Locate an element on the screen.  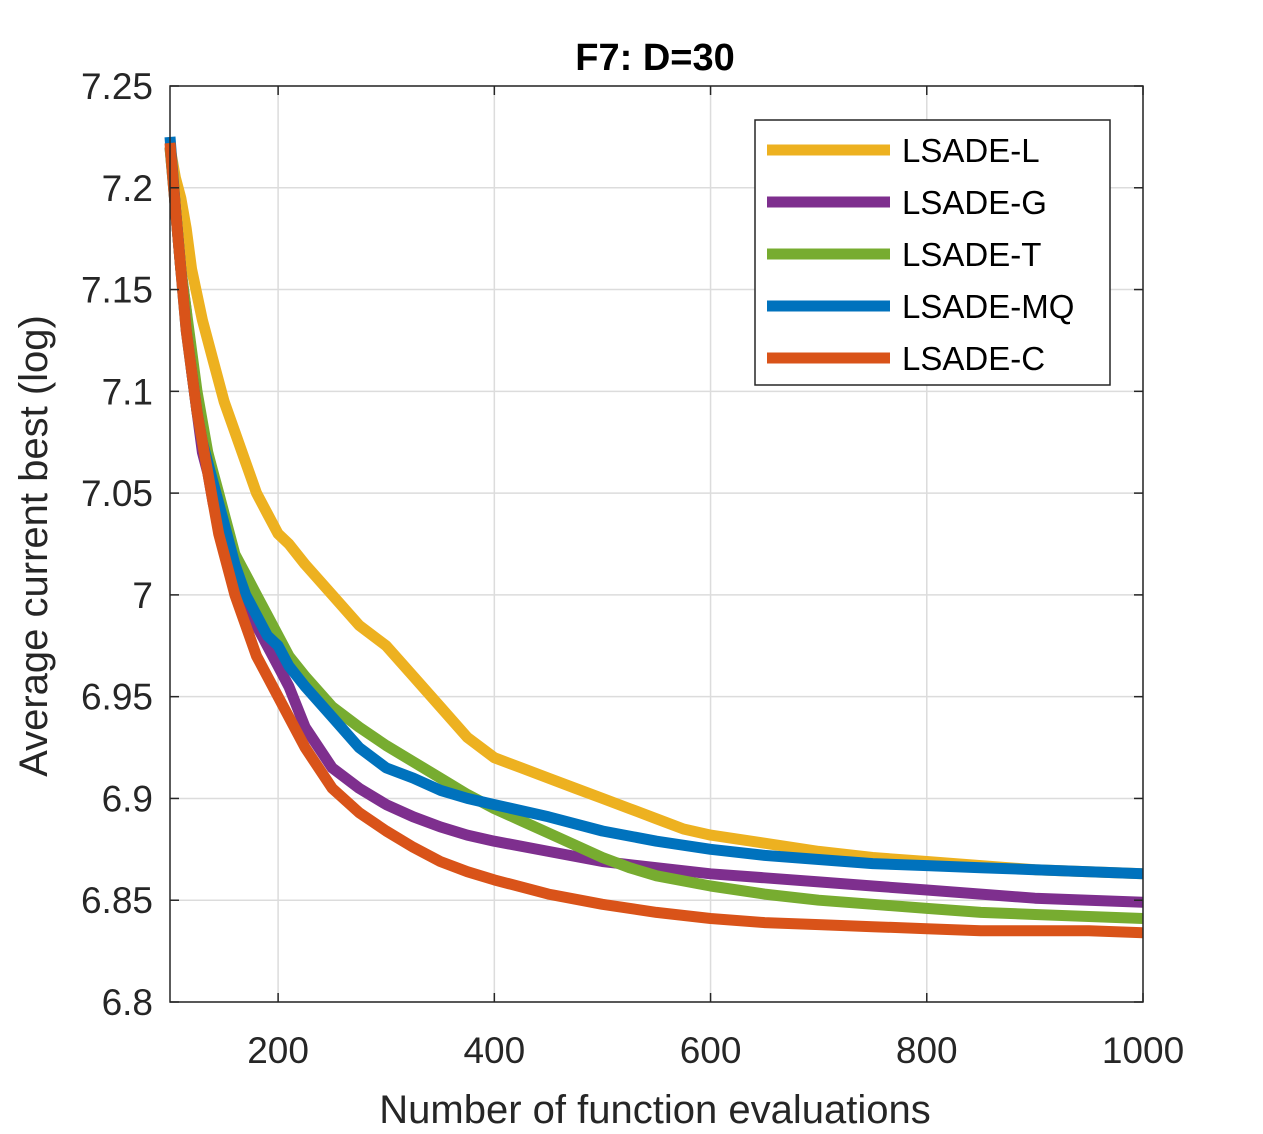
chart-title: F7: D=30 is located at coordinates (654, 58).